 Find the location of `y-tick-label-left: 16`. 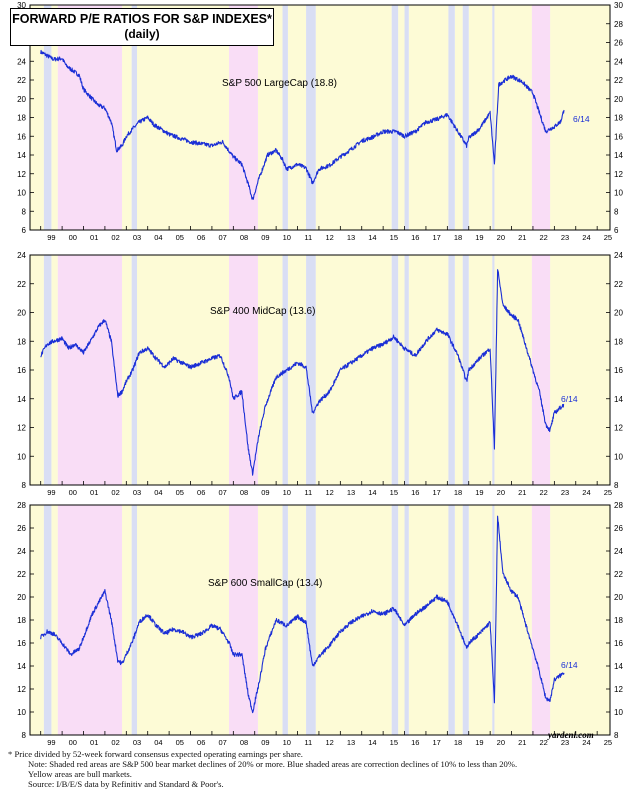

y-tick-label-left: 16 is located at coordinates (21, 136).